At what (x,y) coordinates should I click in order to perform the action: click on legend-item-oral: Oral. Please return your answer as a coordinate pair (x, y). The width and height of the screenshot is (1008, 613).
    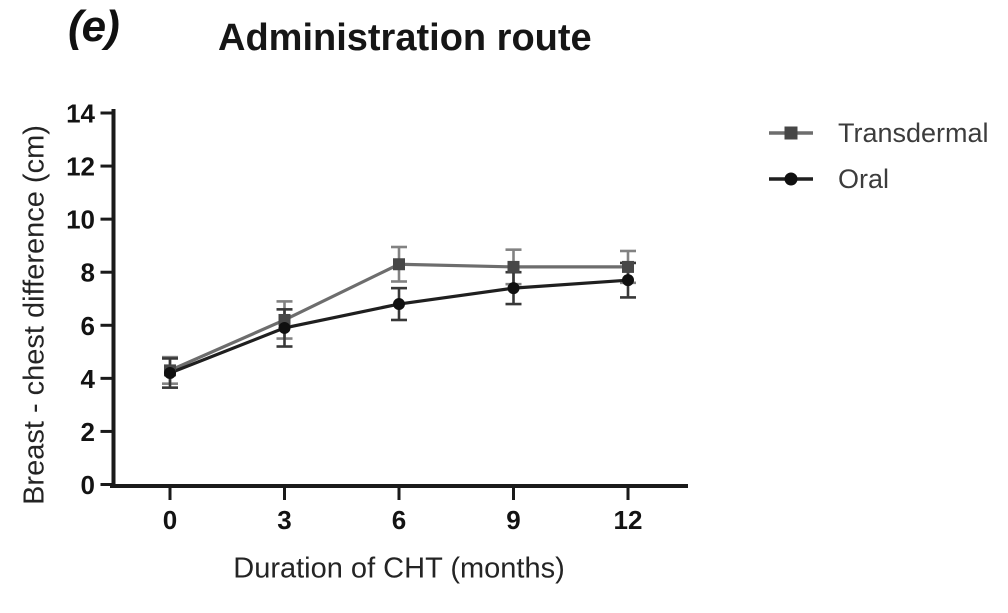
    Looking at the image, I should click on (878, 179).